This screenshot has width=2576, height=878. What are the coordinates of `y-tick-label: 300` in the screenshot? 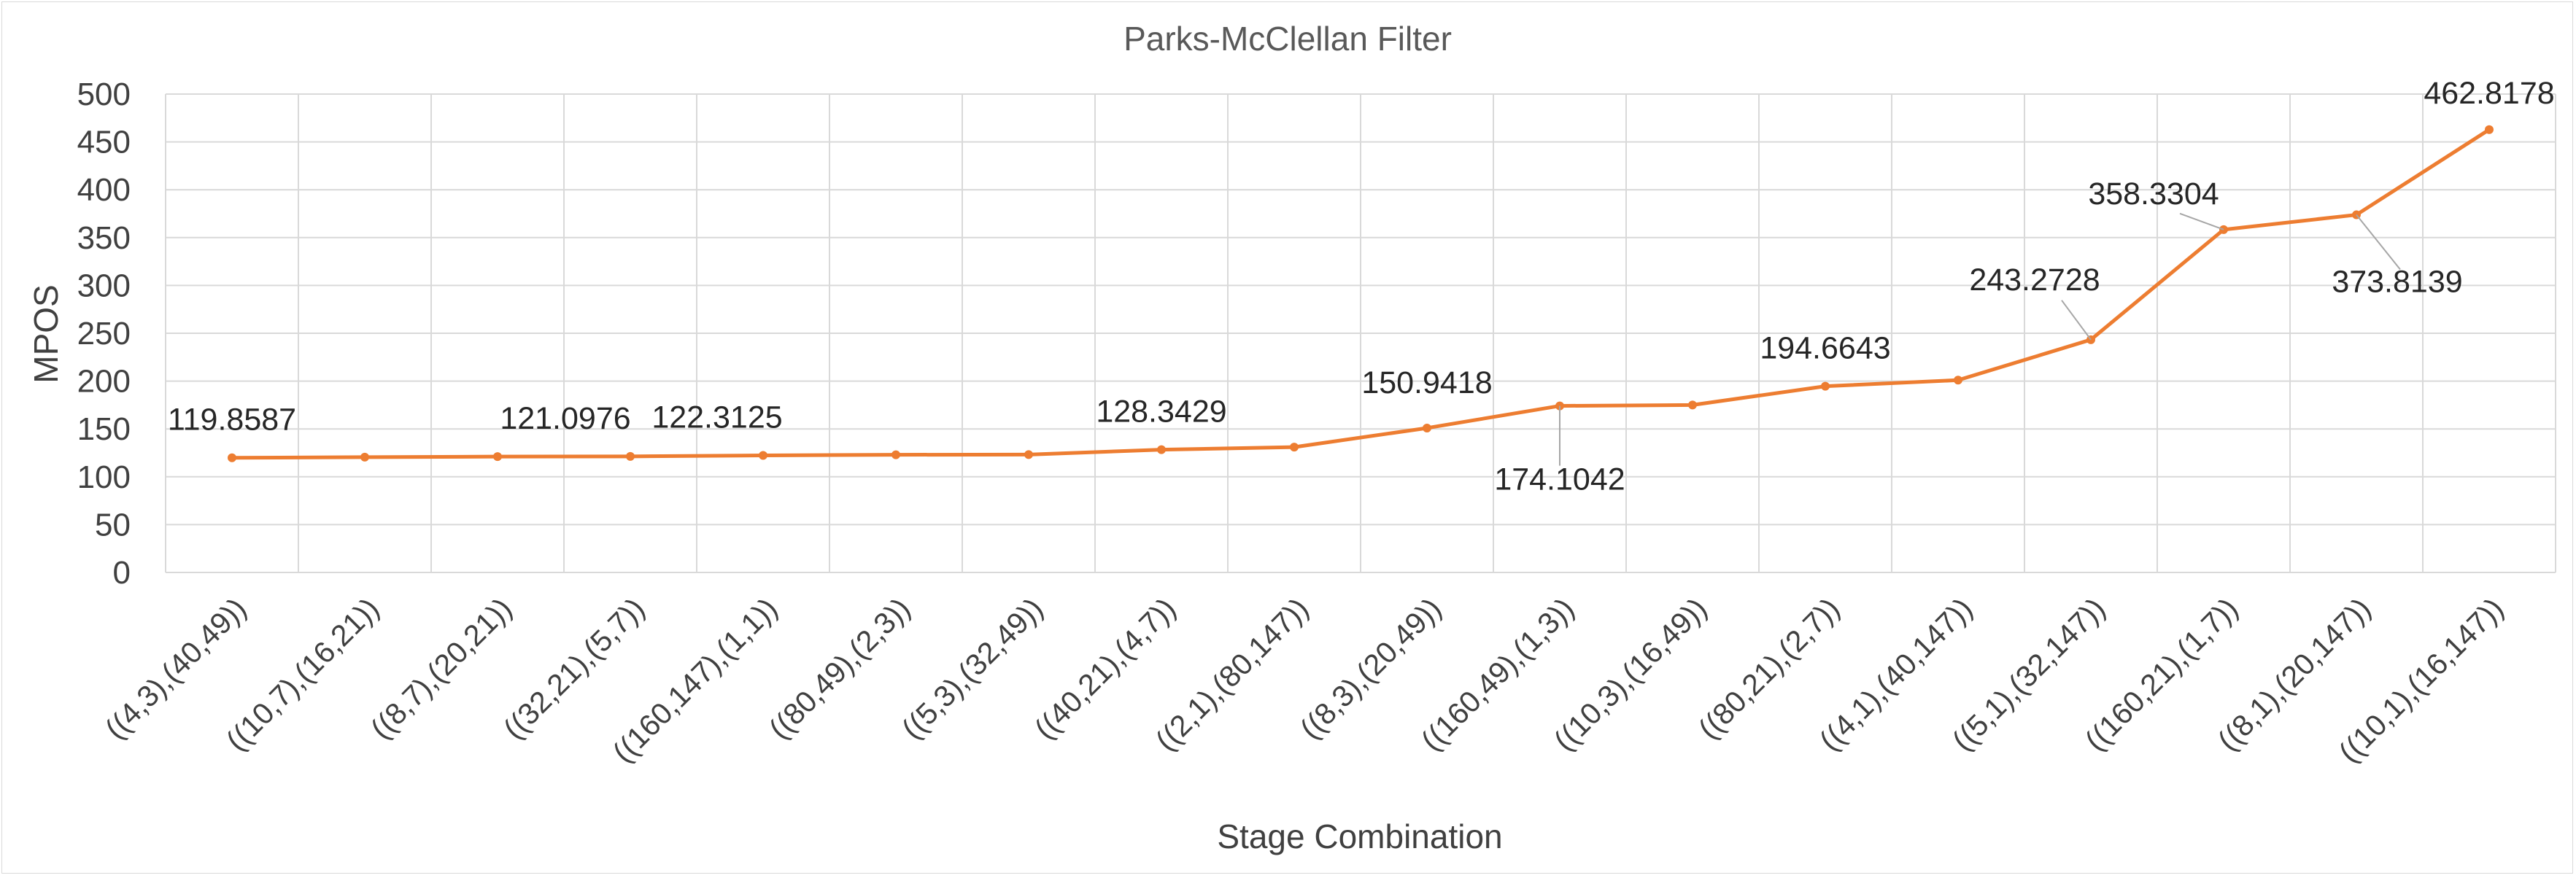 It's located at (104, 285).